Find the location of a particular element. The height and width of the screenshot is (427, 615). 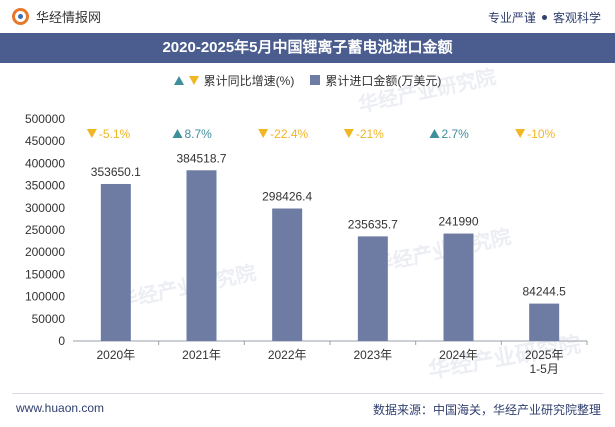

top-bar: 华经情报网 专业严谨 客观科学 is located at coordinates (307, 16).